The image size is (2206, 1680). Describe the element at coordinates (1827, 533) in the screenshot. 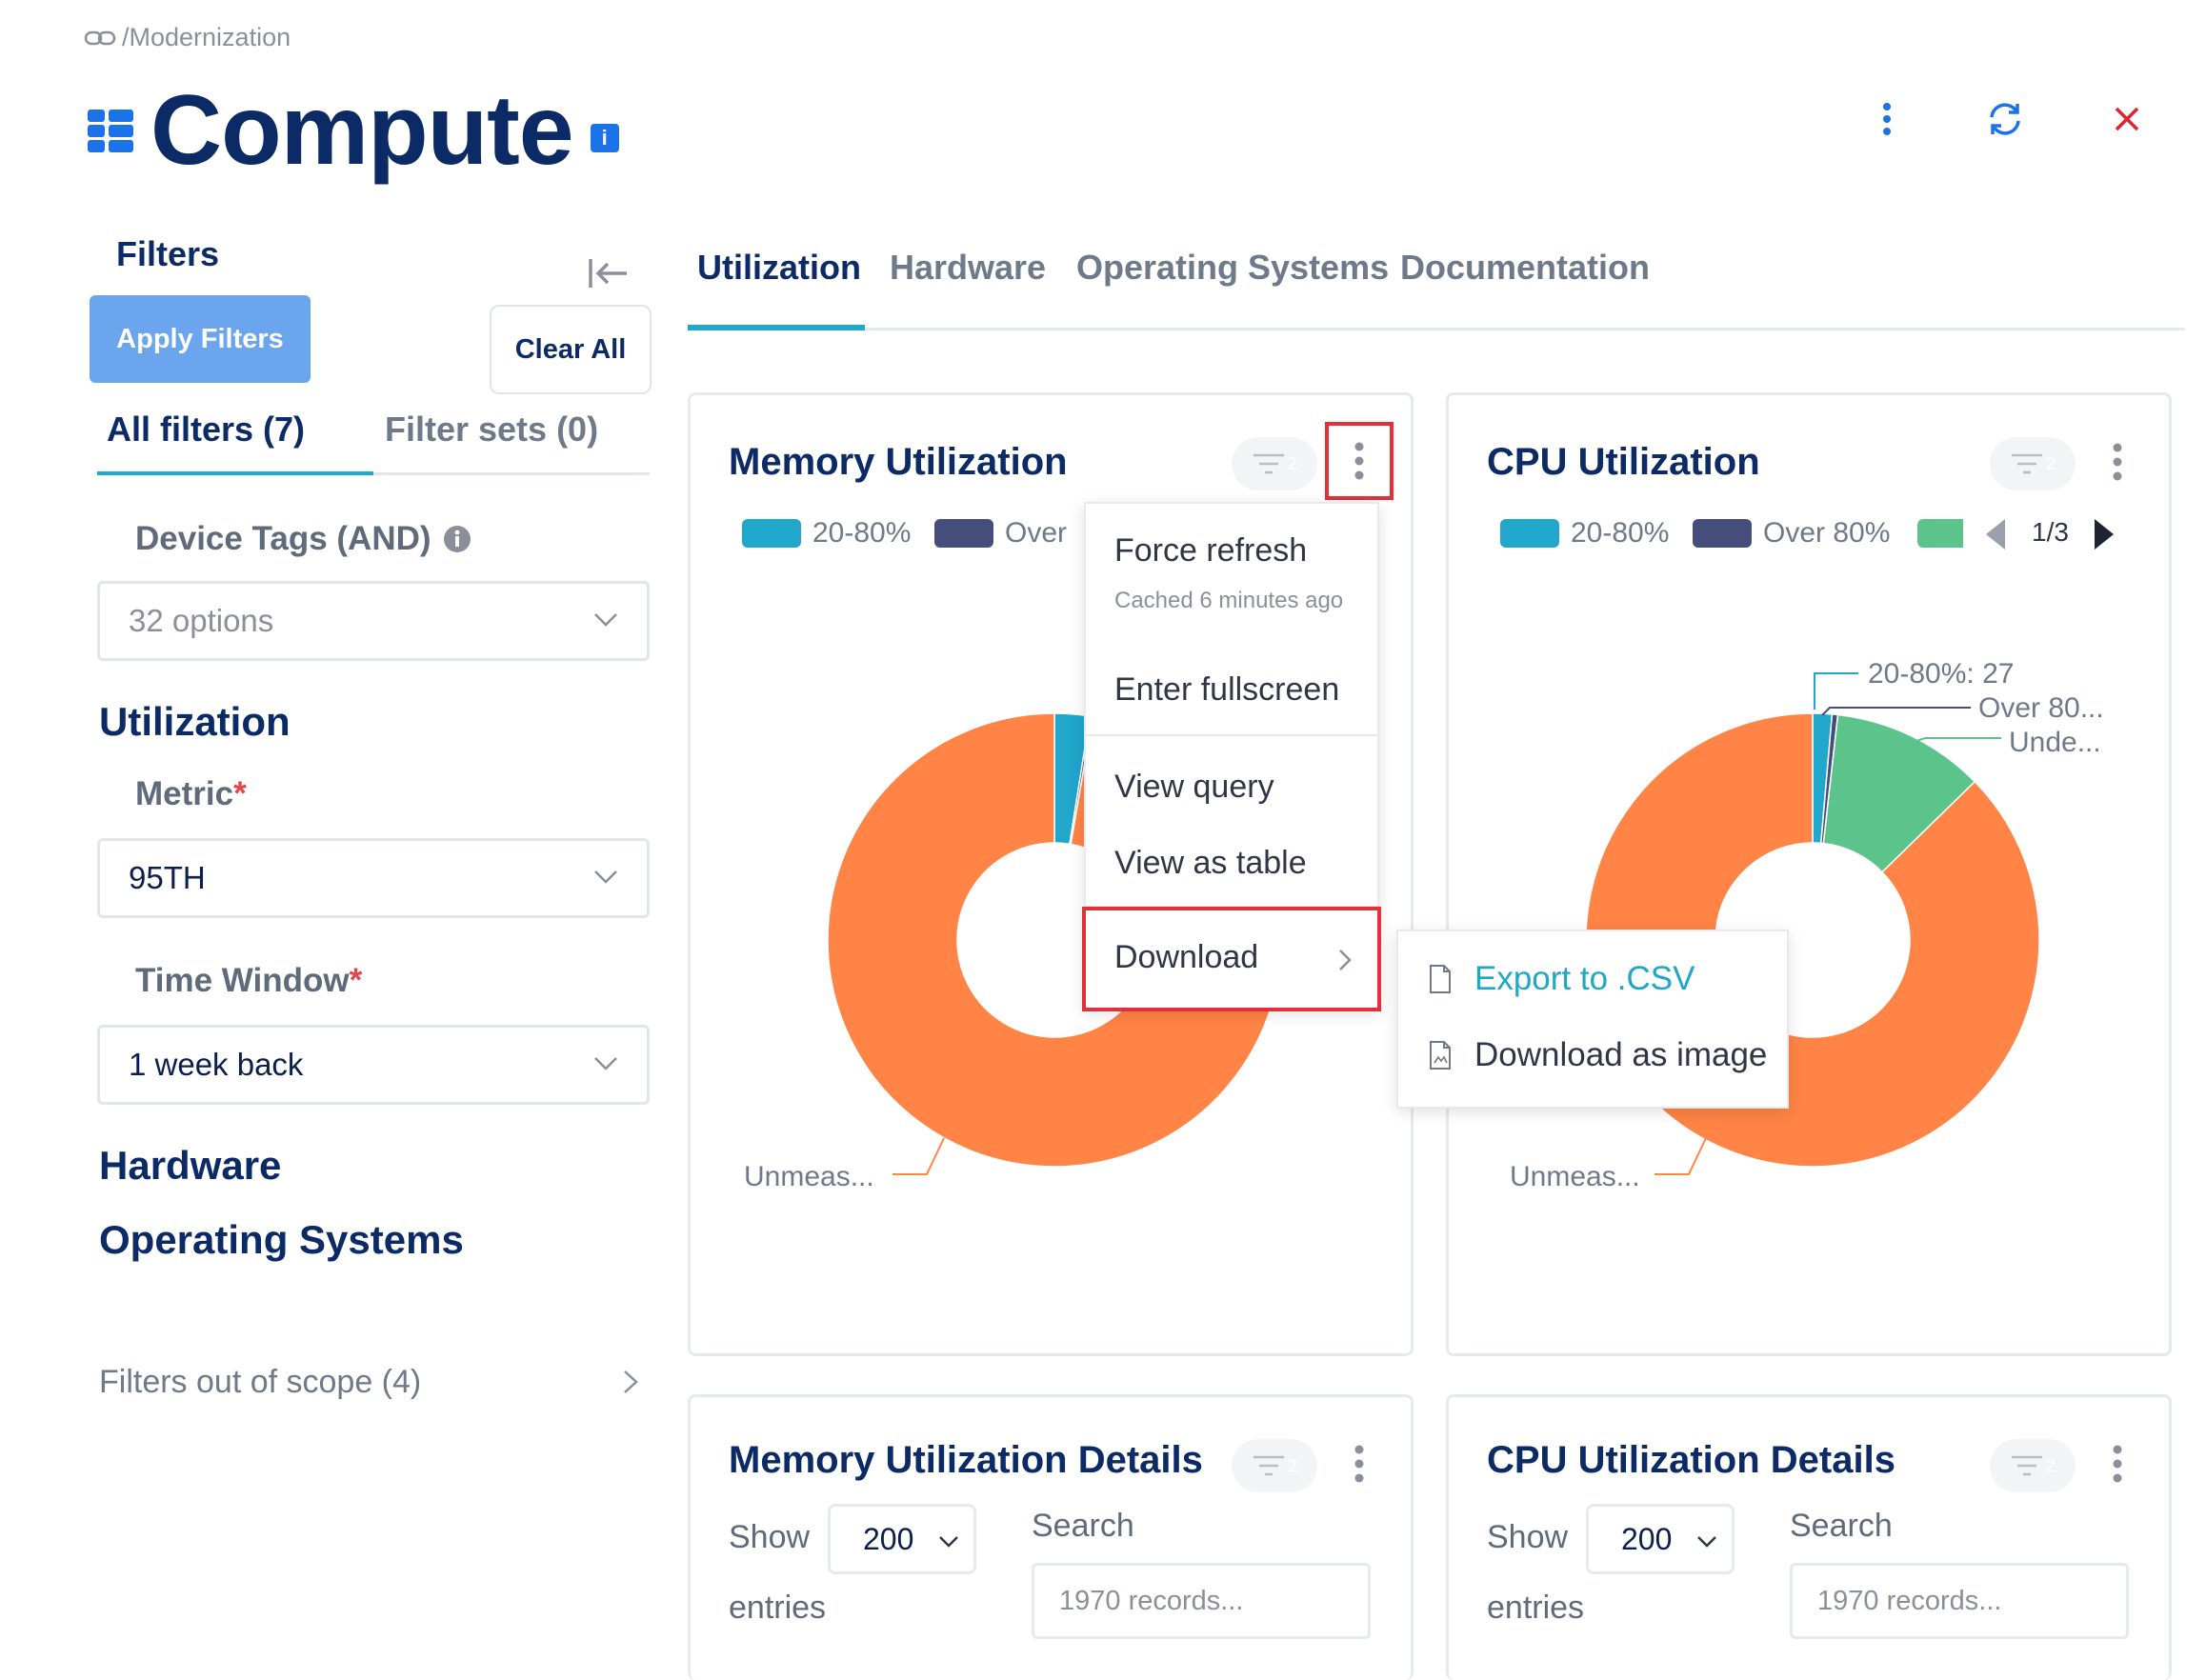

I see `legend-label: Over 80%` at that location.